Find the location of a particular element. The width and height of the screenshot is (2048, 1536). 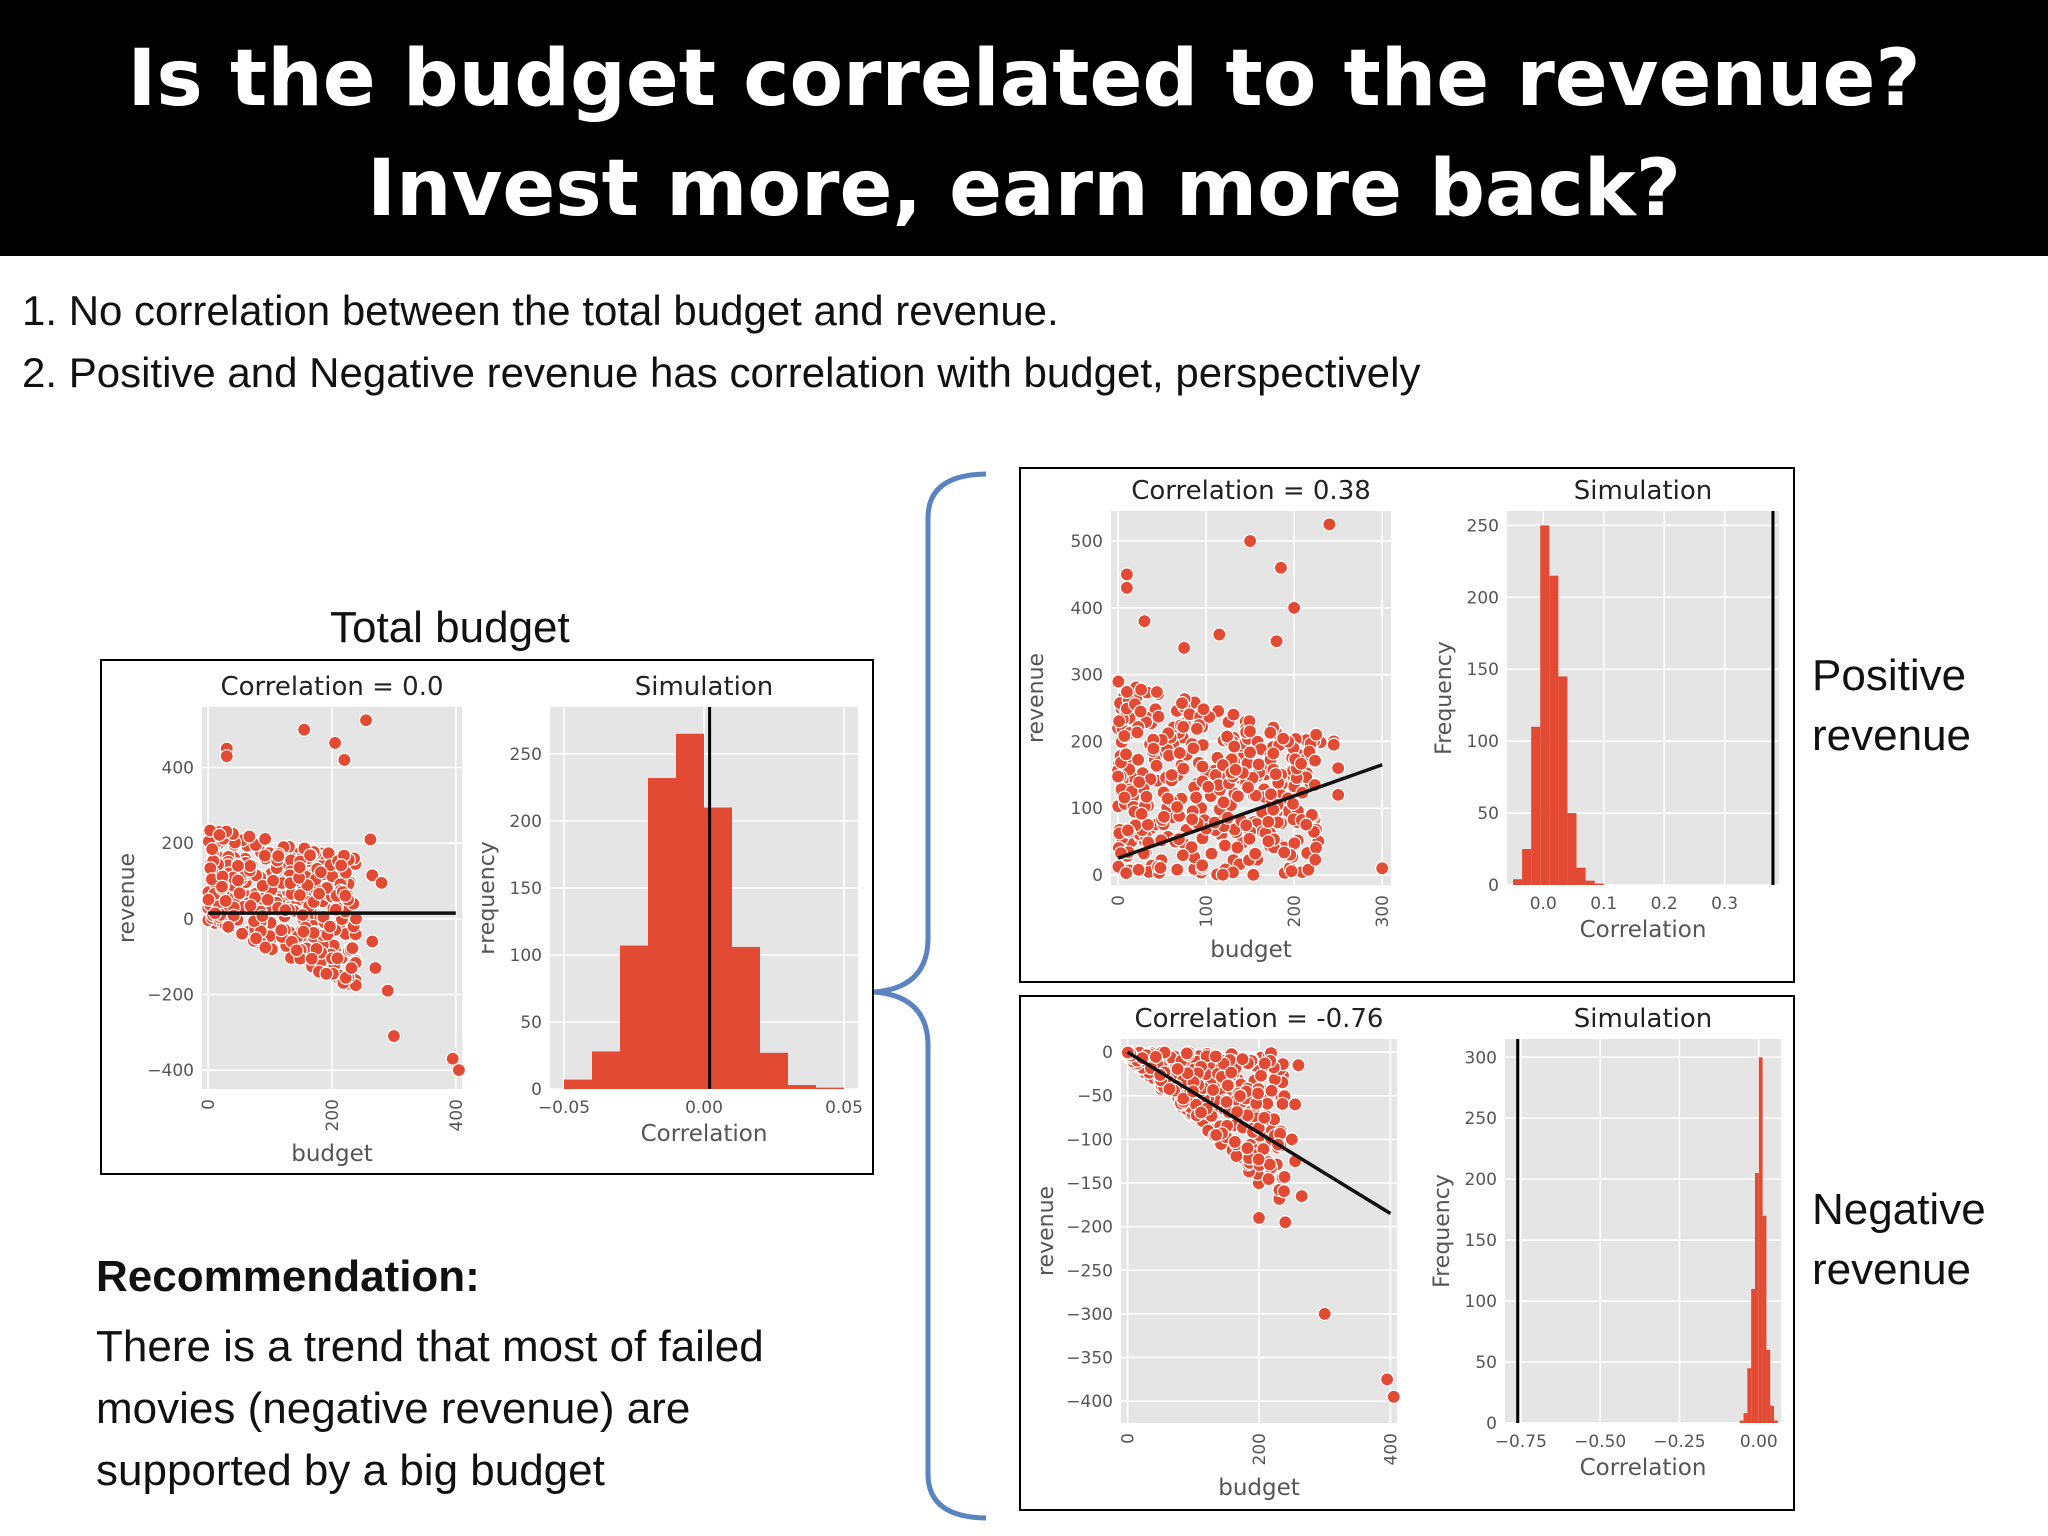

x-tick-label: 0.00 is located at coordinates (704, 1108).